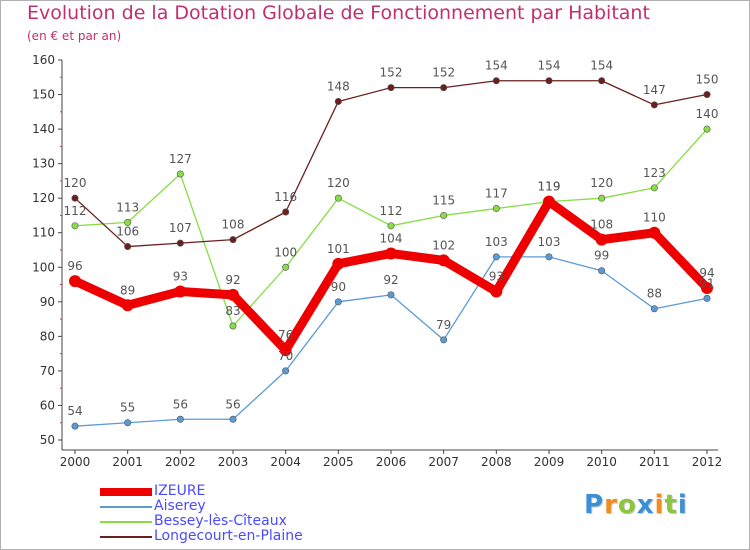 The height and width of the screenshot is (550, 750). Describe the element at coordinates (127, 462) in the screenshot. I see `x-tick-label: 2001` at that location.